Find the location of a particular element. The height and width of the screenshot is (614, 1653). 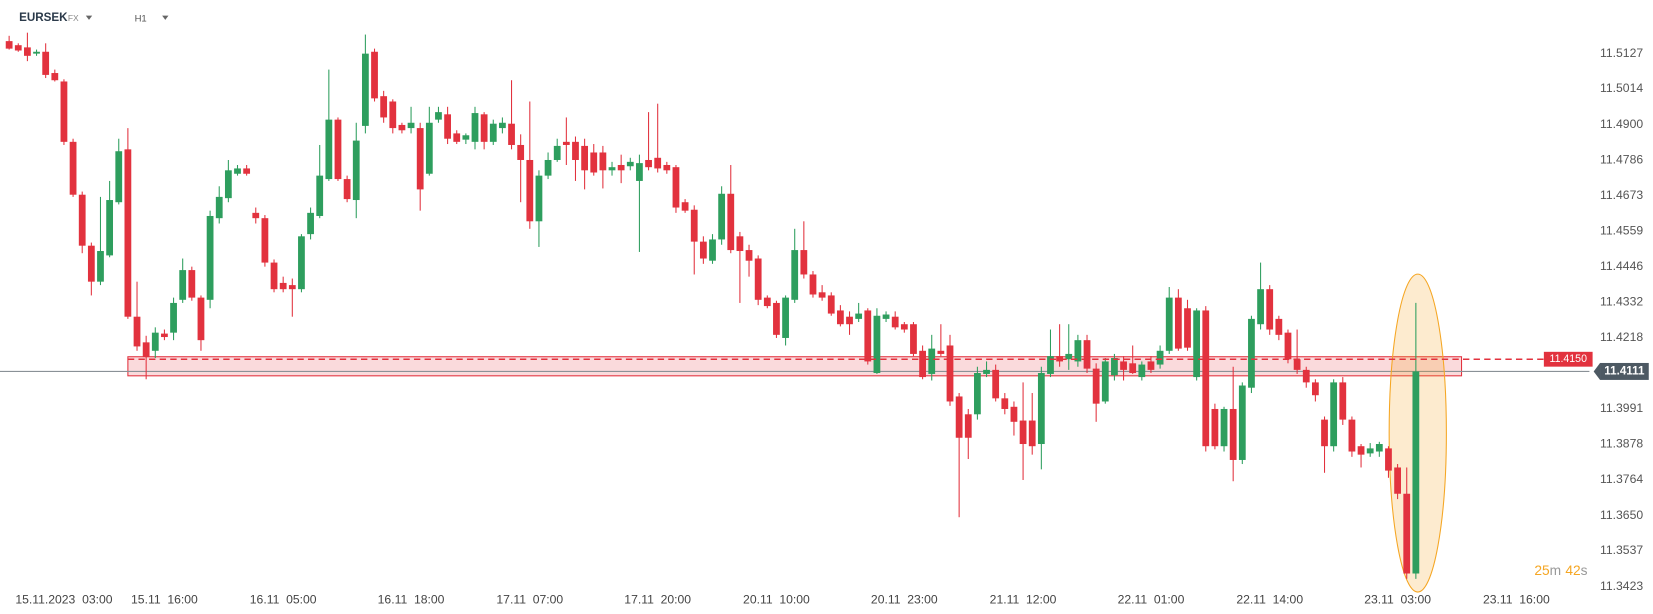

symbol-dropdown is located at coordinates (89, 17).